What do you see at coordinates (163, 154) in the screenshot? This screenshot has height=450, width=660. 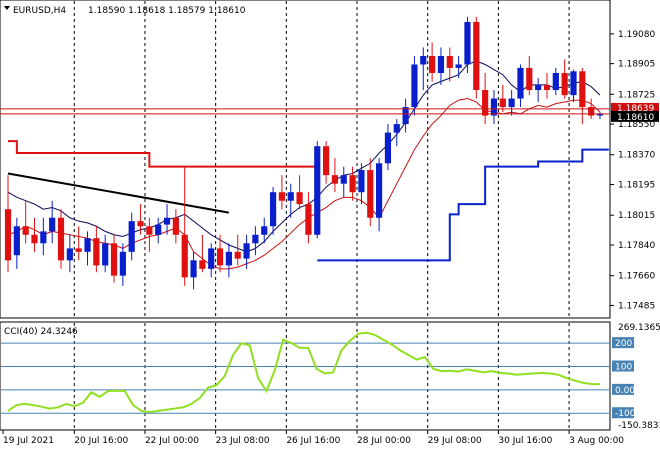 I see `upper-band-line` at bounding box center [163, 154].